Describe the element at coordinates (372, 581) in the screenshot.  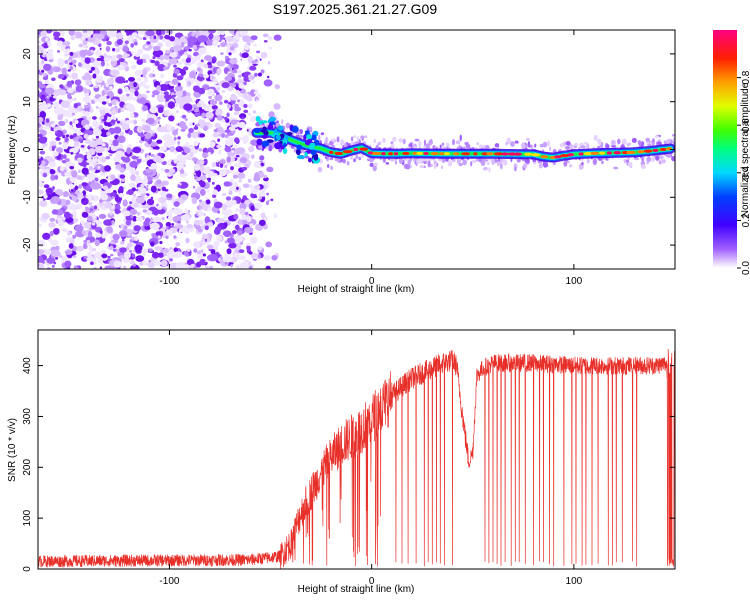
I see `snr-xtick-label: 0` at that location.